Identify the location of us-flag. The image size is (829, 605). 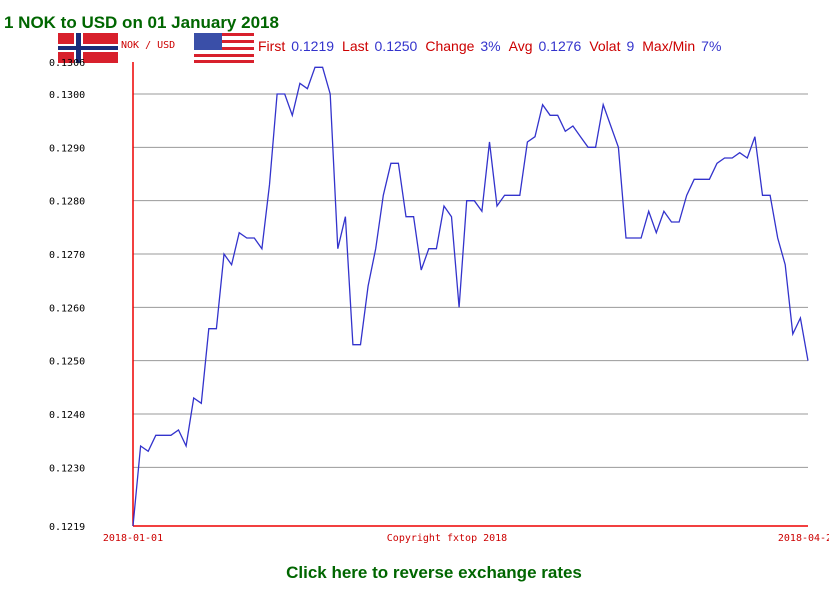
(224, 48).